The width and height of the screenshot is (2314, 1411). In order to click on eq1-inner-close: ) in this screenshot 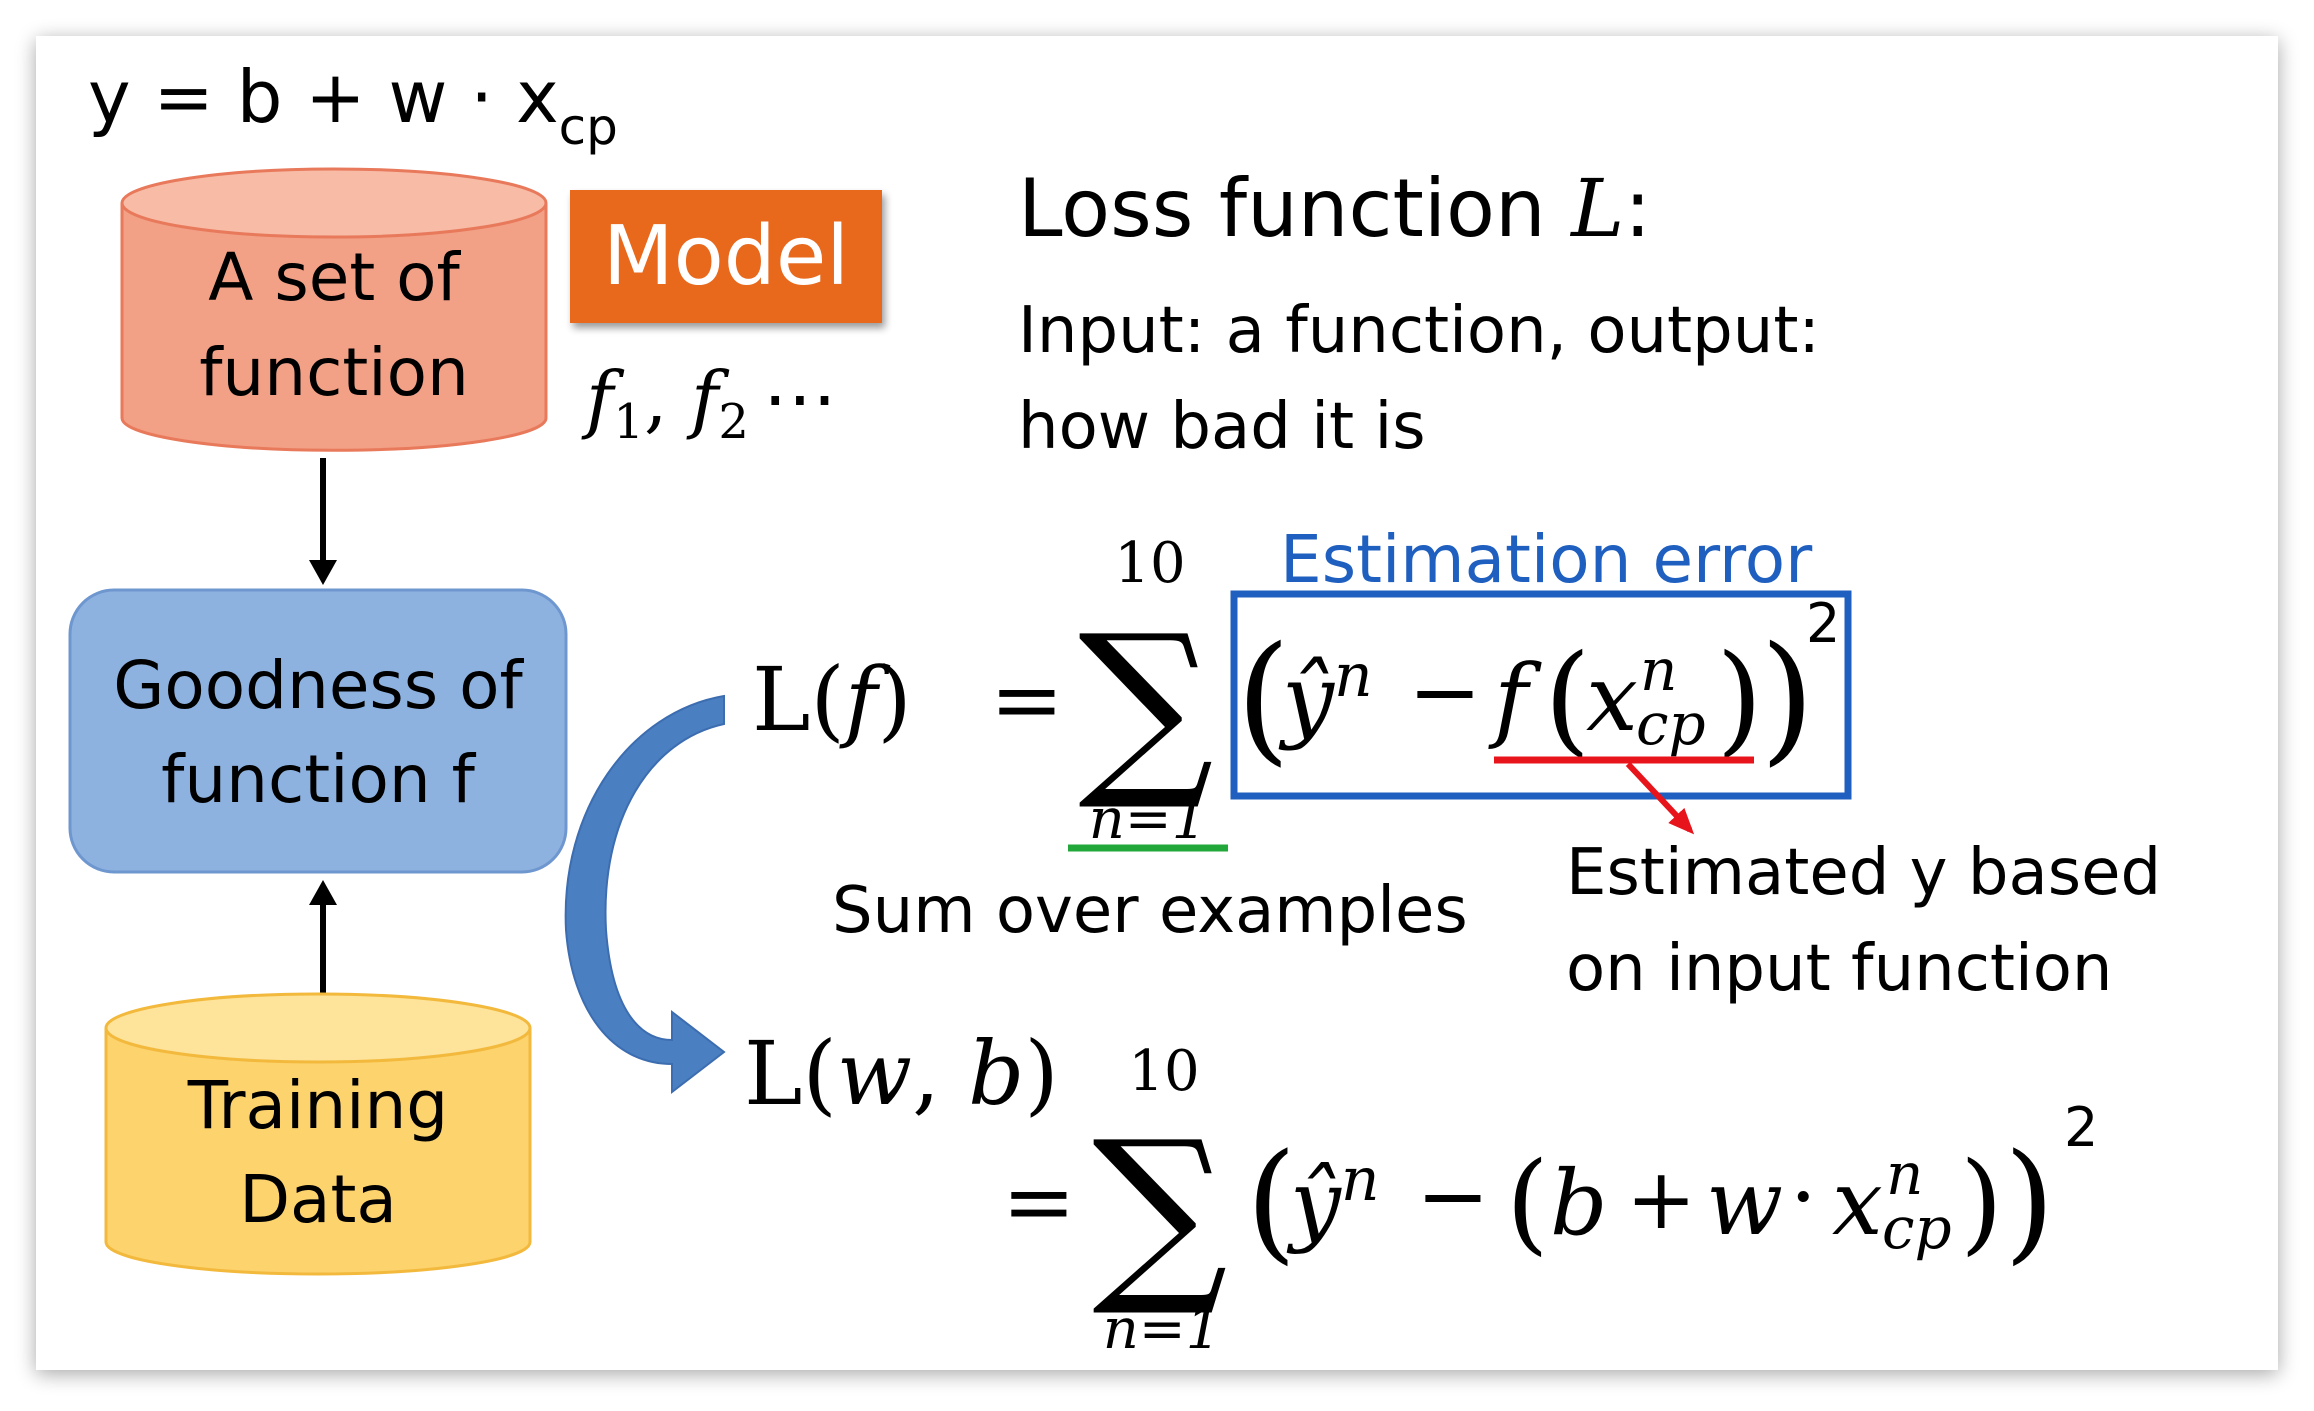, I will do `click(1739, 699)`.